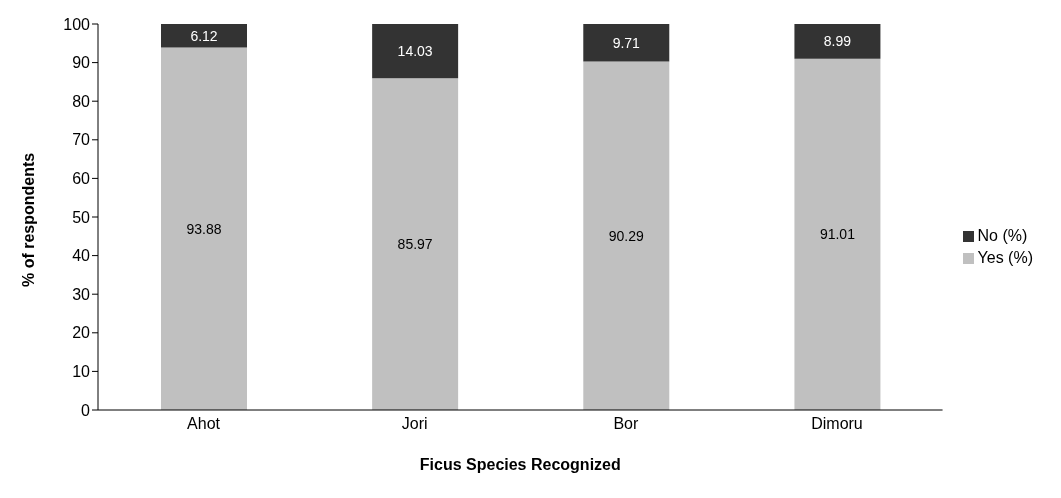 The image size is (1061, 498). What do you see at coordinates (520, 464) in the screenshot?
I see `x-axis-title: Ficus Species Recognized` at bounding box center [520, 464].